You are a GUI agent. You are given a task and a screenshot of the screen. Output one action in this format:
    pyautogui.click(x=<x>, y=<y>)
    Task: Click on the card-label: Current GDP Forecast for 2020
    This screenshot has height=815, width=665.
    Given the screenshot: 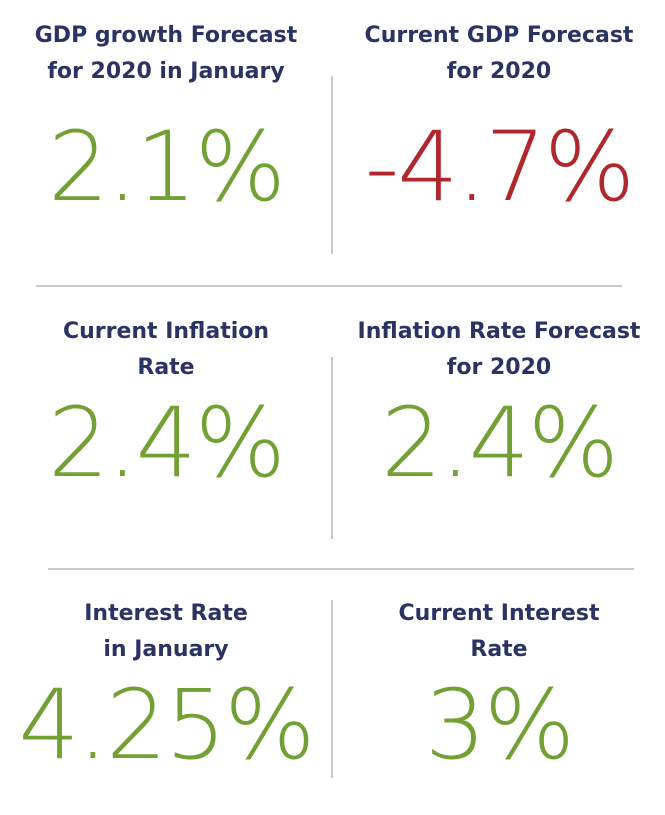 What is the action you would take?
    pyautogui.click(x=499, y=54)
    